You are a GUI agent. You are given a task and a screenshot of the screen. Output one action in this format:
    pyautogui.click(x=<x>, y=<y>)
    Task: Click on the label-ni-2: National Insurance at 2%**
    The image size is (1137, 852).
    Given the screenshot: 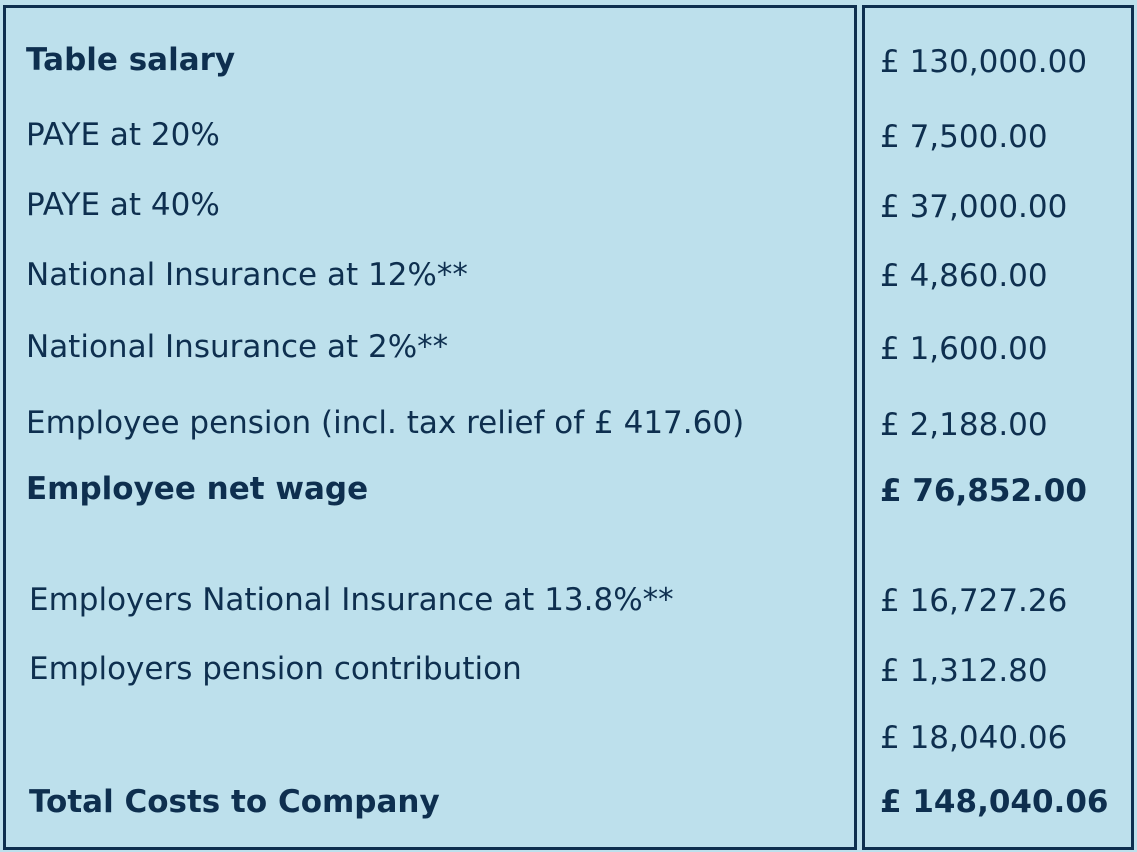 What is the action you would take?
    pyautogui.click(x=237, y=347)
    